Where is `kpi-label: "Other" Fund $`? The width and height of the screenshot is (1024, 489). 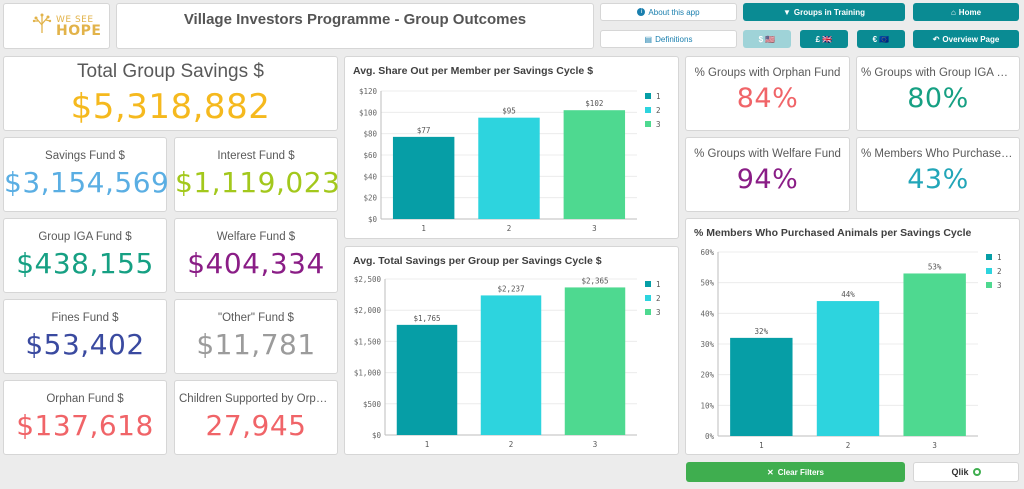 kpi-label: "Other" Fund $ is located at coordinates (256, 318).